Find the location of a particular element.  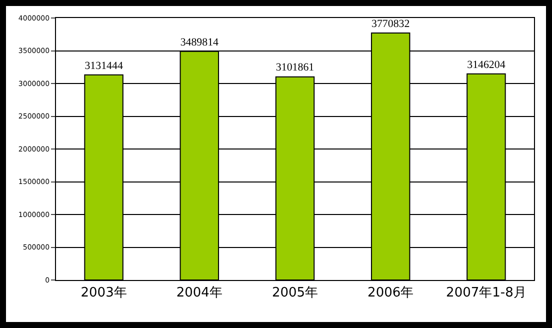

x-tick-label: 2007年1-8月 is located at coordinates (486, 293).